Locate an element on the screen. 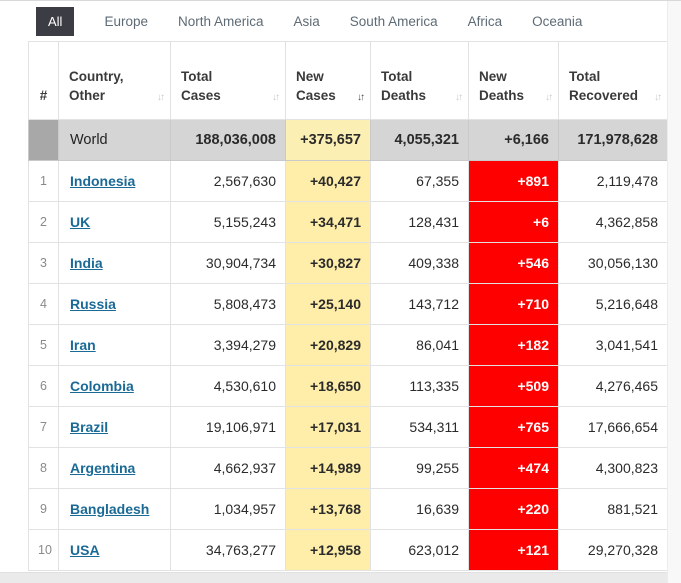 The width and height of the screenshot is (681, 583). header-new-deaths: New Deaths ↓↑ is located at coordinates (513, 80).